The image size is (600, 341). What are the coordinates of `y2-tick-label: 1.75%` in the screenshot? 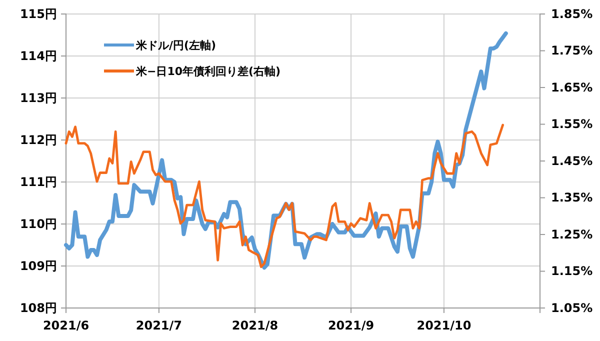 It's located at (572, 51).